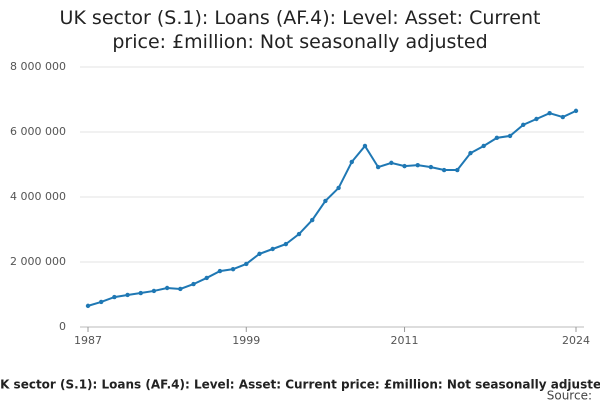 The image size is (600, 400). What do you see at coordinates (576, 340) in the screenshot?
I see `x-tick-label: 2024` at bounding box center [576, 340].